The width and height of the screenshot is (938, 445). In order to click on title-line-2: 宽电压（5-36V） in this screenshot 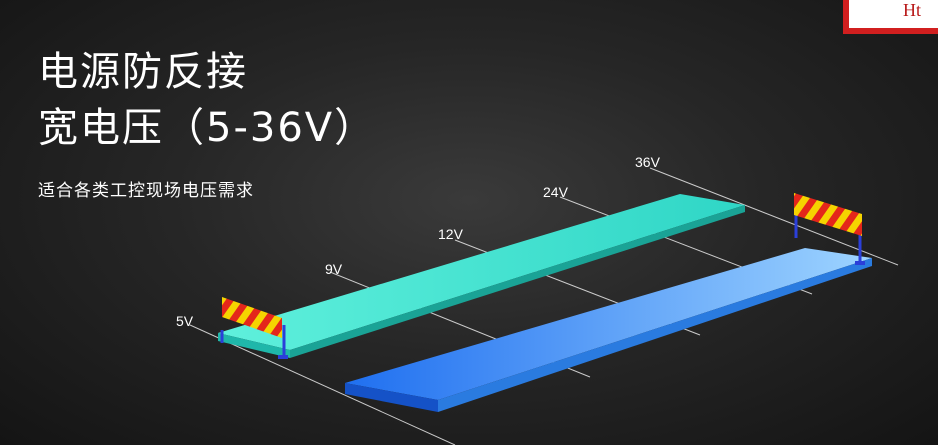, I will do `click(207, 128)`.